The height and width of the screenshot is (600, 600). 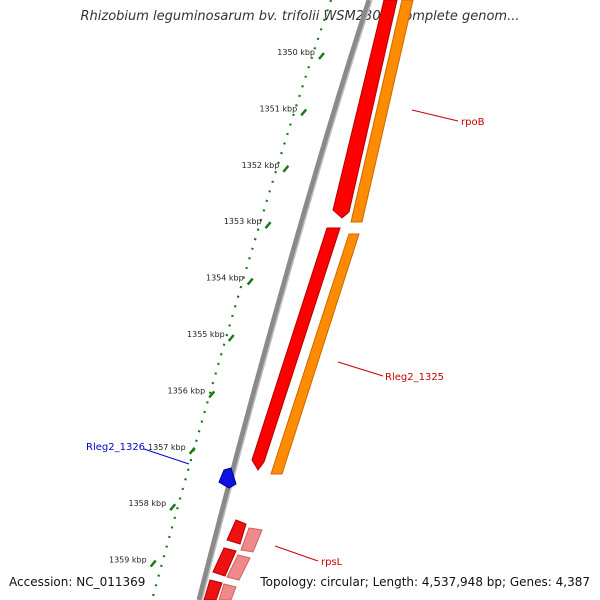 What do you see at coordinates (148, 503) in the screenshot?
I see `ruler-tick-label-1358: 1358 kbp` at bounding box center [148, 503].